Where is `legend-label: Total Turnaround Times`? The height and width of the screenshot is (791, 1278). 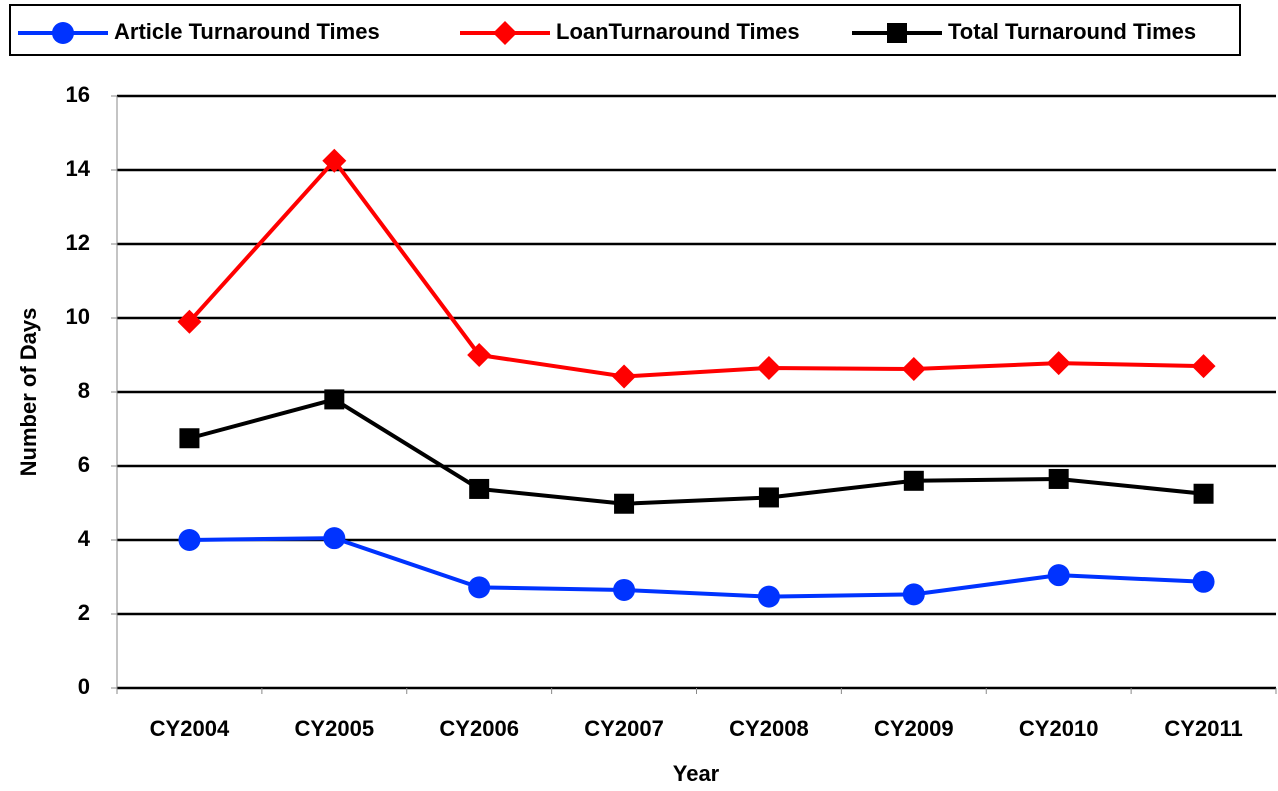 legend-label: Total Turnaround Times is located at coordinates (1072, 31).